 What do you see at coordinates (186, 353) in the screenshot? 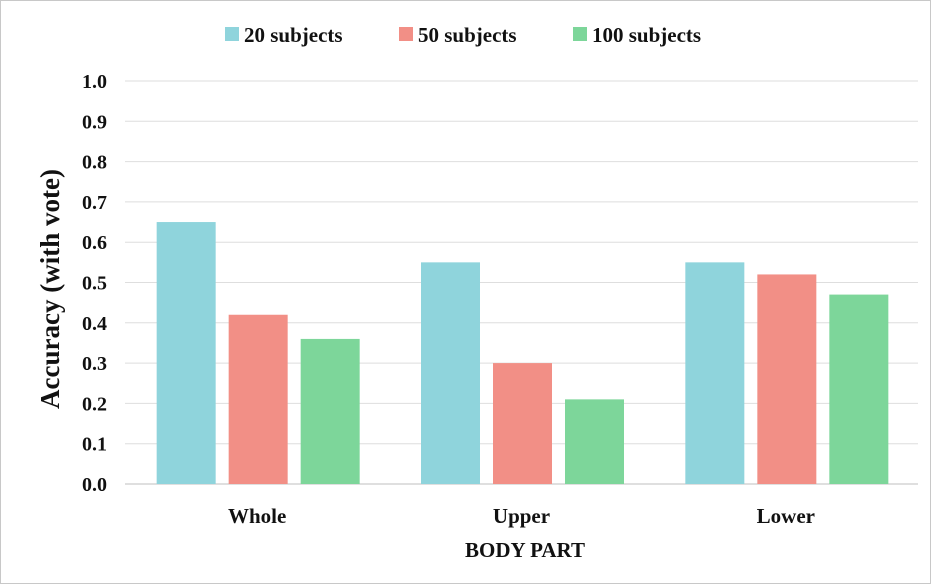
I see `bar-20-subjects-whole` at bounding box center [186, 353].